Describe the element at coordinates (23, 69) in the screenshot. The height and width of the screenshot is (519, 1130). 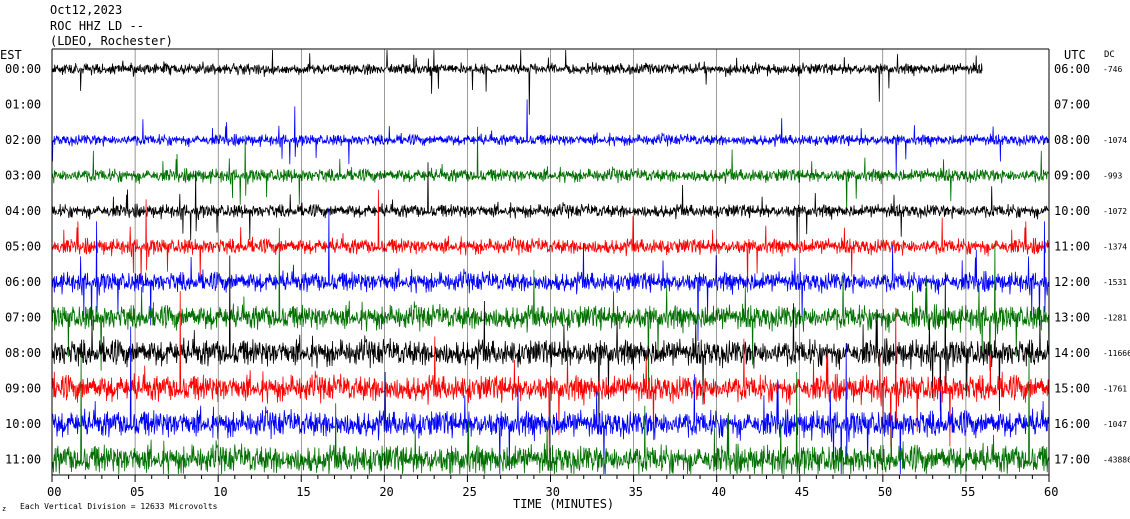
I see `est-label: 00:00` at that location.